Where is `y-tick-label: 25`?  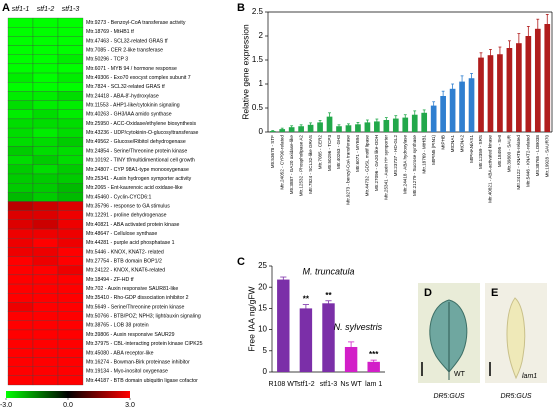 y-tick-label: 25 is located at coordinates (262, 265).